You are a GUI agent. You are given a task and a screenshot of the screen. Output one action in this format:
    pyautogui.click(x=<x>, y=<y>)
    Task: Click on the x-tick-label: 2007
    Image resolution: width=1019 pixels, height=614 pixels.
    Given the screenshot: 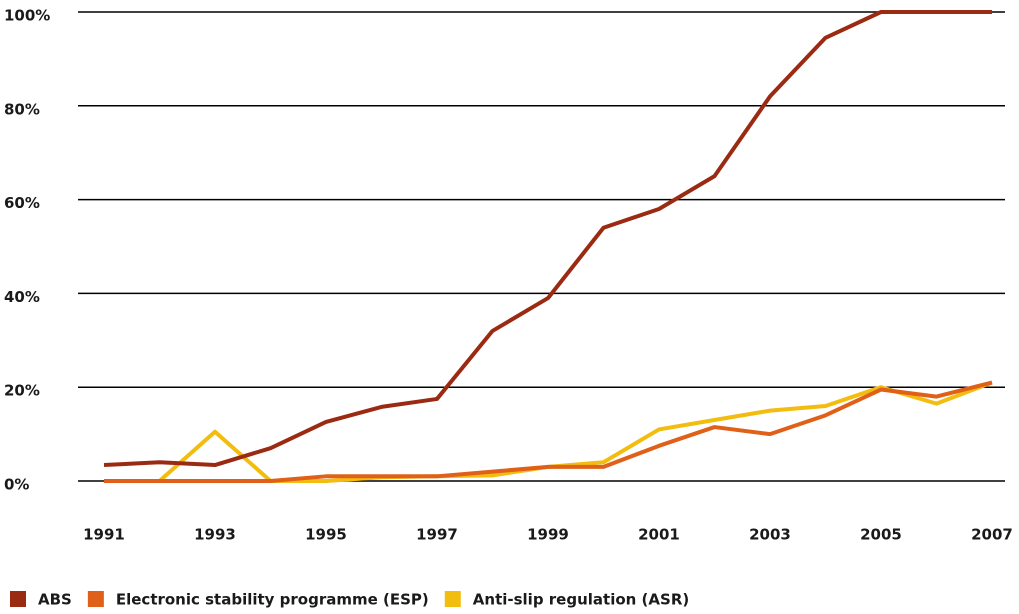 What is the action you would take?
    pyautogui.click(x=992, y=535)
    